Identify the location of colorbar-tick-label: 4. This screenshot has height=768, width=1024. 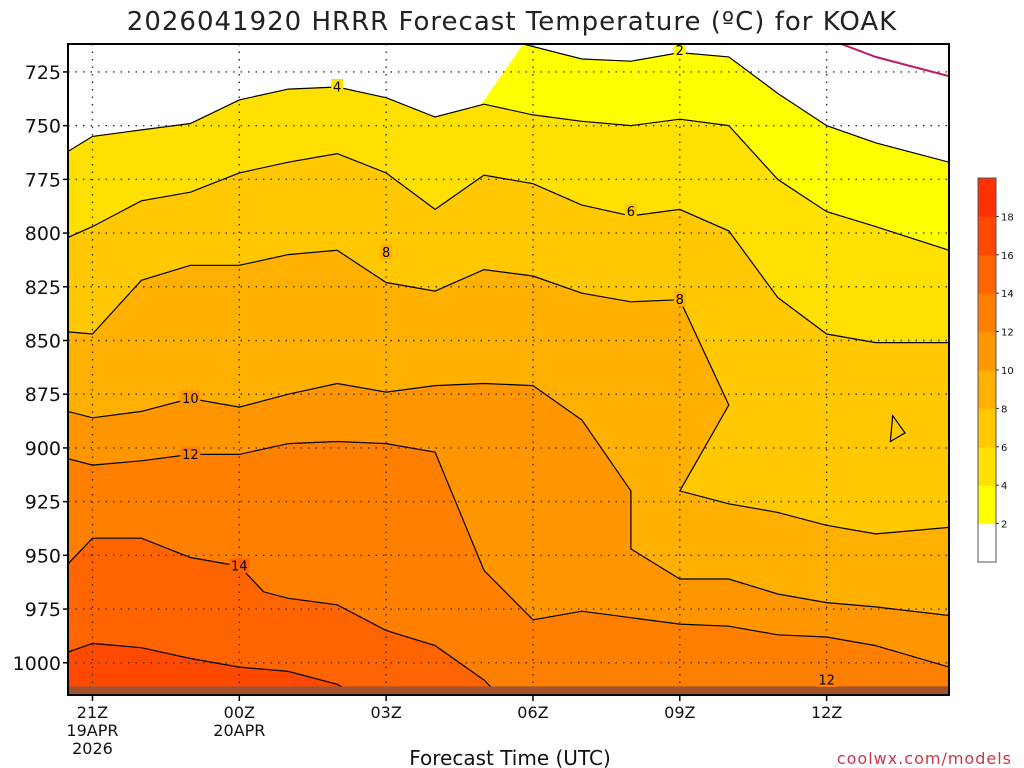
(1004, 486).